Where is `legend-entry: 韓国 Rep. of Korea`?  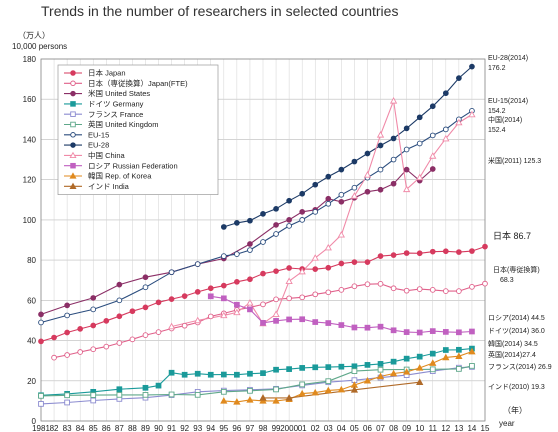
legend-entry: 韓国 Rep. of Korea is located at coordinates (120, 176).